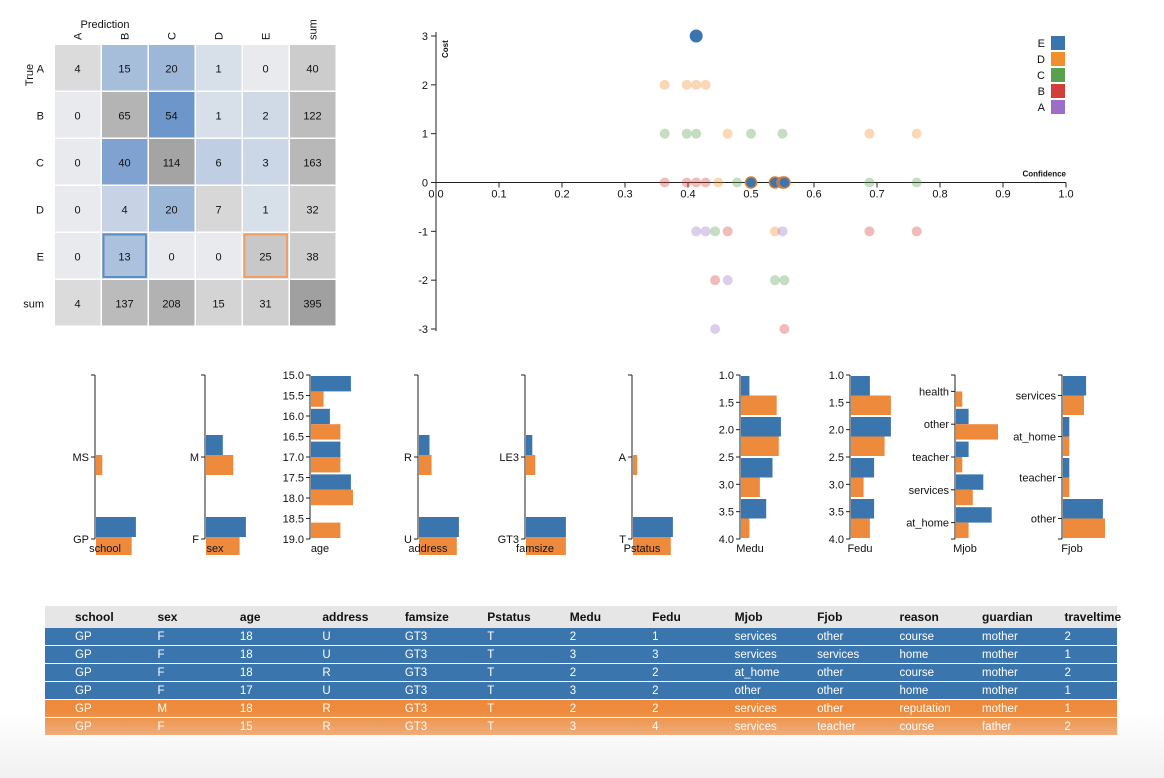 Image resolution: width=1164 pixels, height=778 pixels. Describe the element at coordinates (265, 258) in the screenshot. I see `cm-cell-value: 25` at that location.